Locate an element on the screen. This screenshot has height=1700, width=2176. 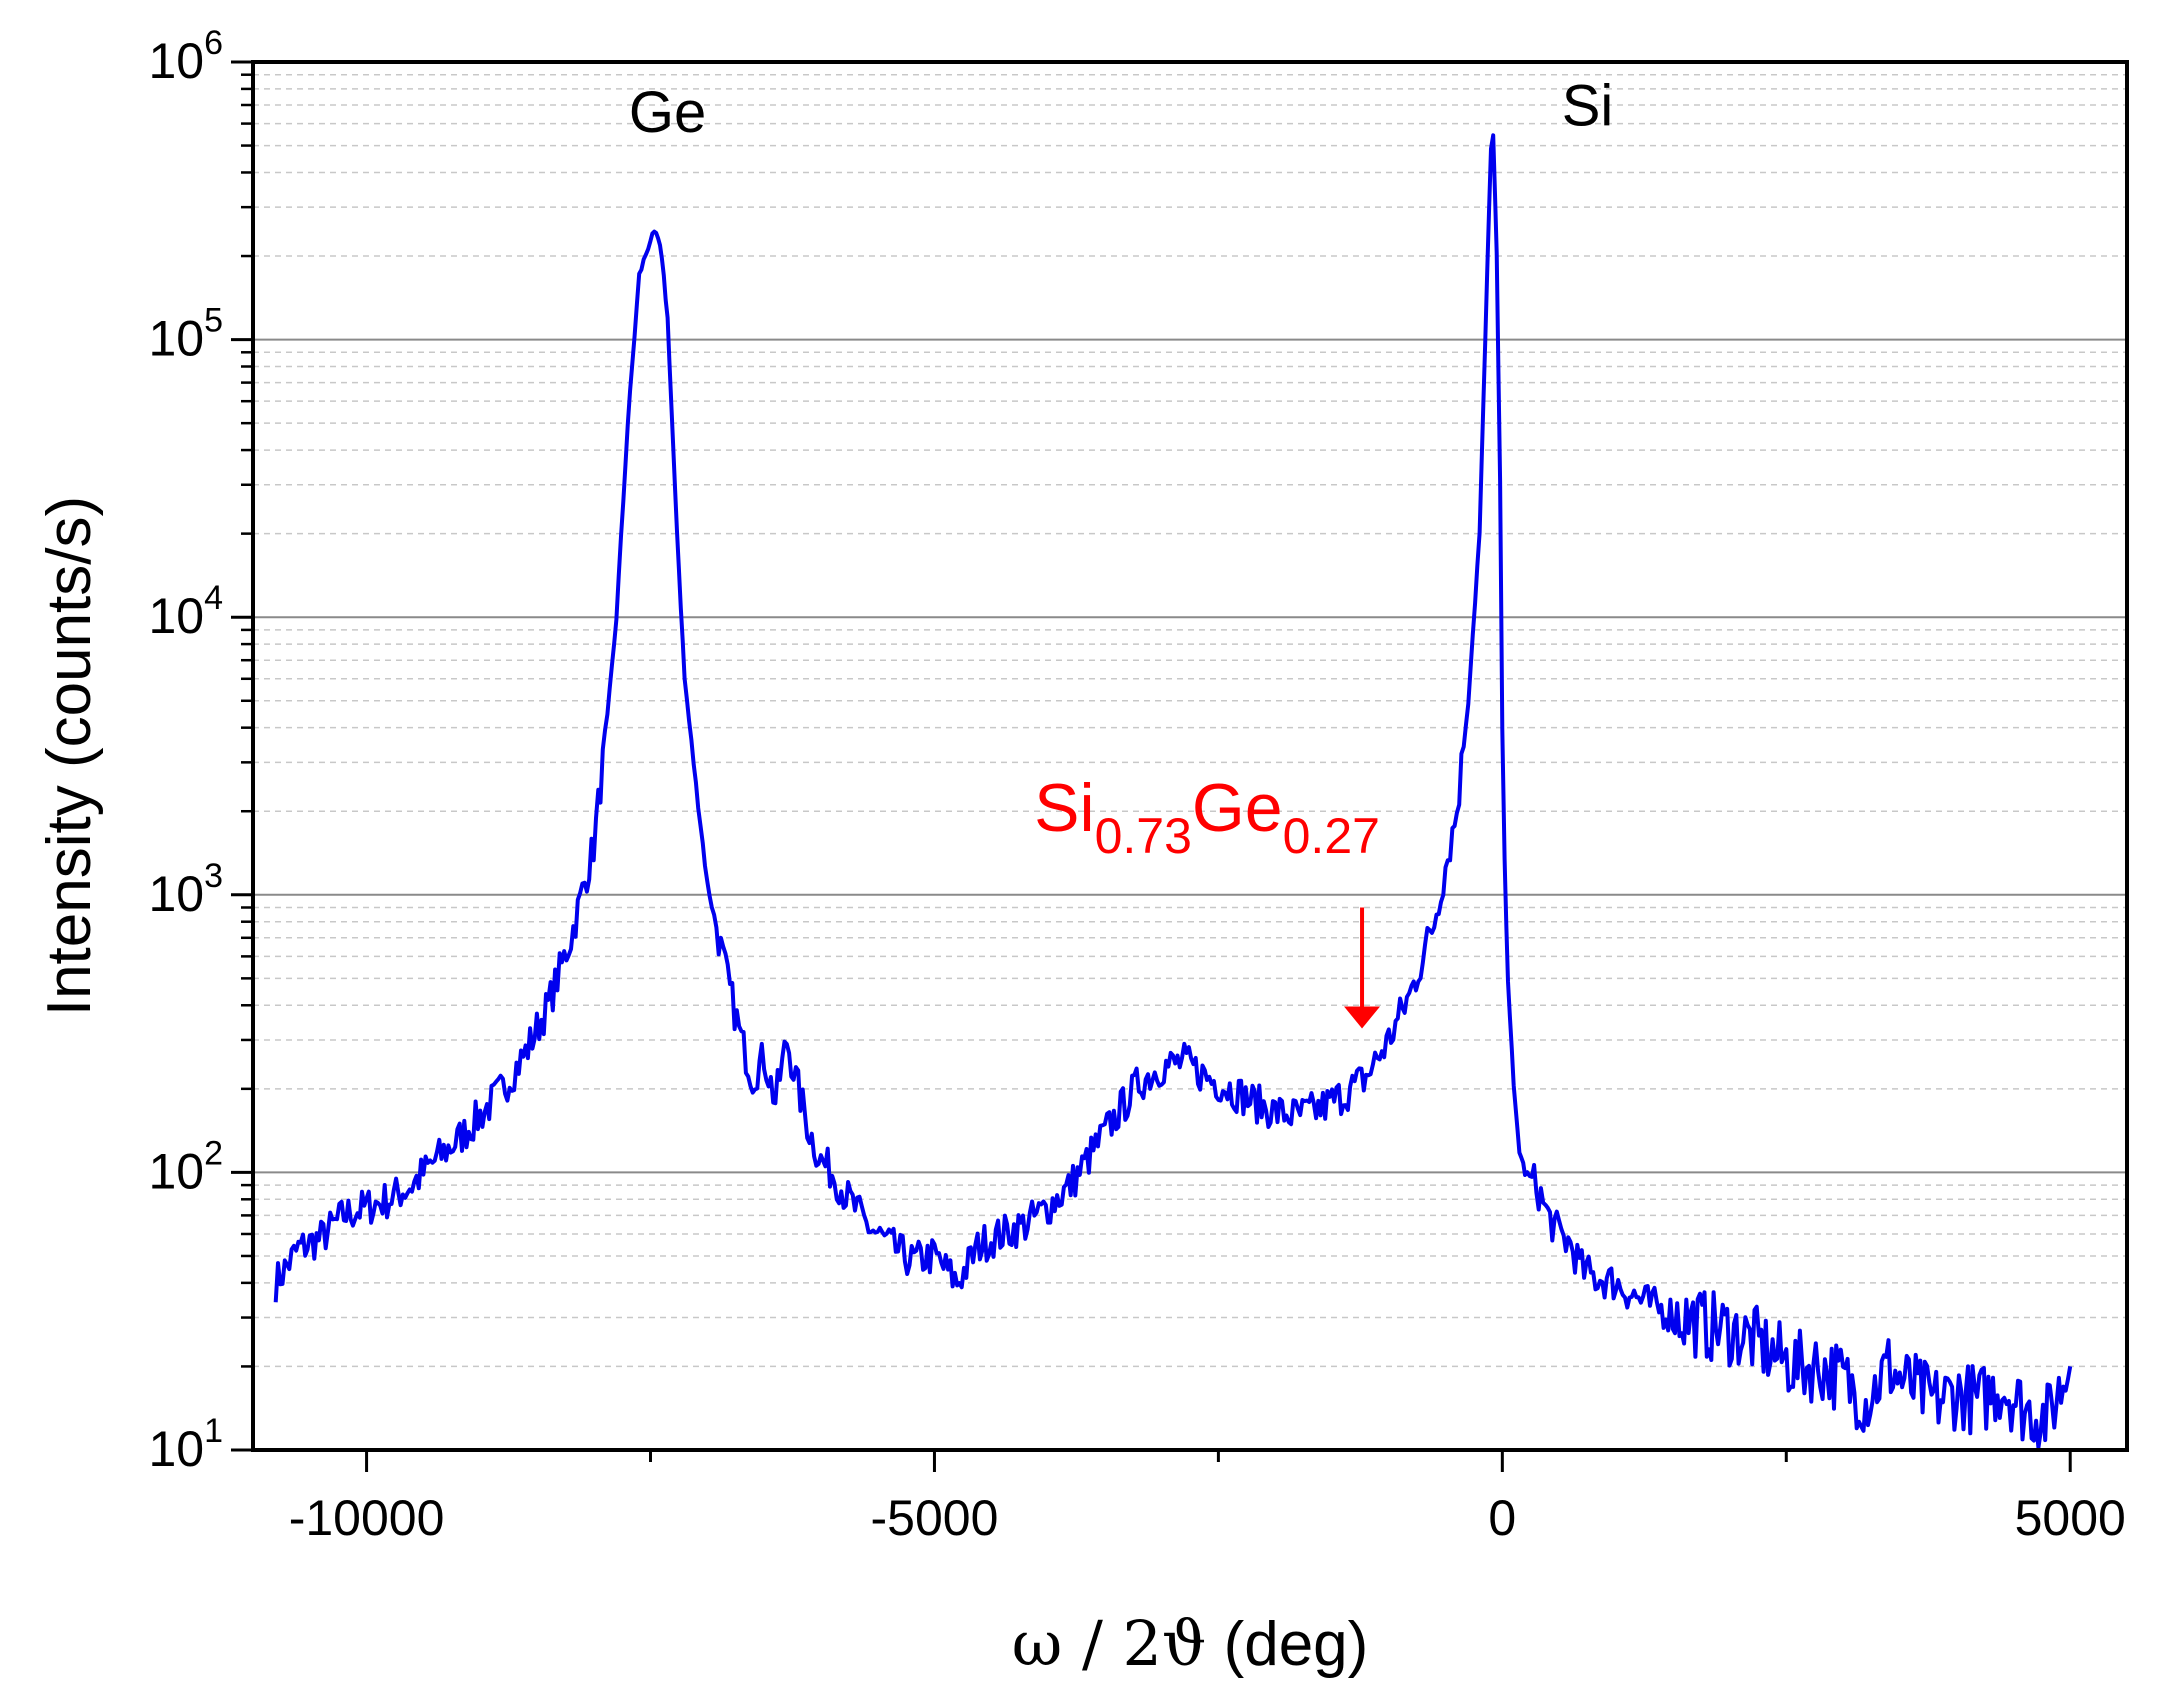
x-tick-label: -10000 is located at coordinates (367, 1518).